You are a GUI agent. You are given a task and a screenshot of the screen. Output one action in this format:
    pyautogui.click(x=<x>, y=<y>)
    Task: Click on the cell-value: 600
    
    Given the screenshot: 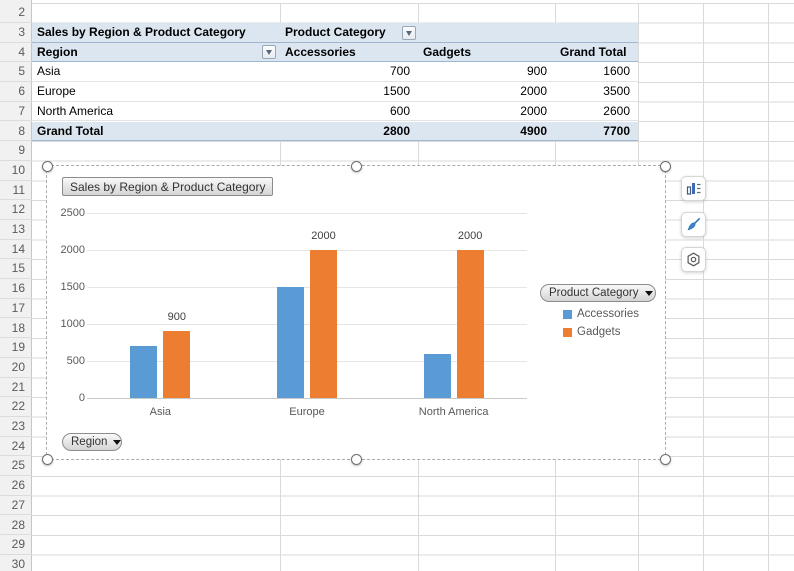 What is the action you would take?
    pyautogui.click(x=399, y=110)
    